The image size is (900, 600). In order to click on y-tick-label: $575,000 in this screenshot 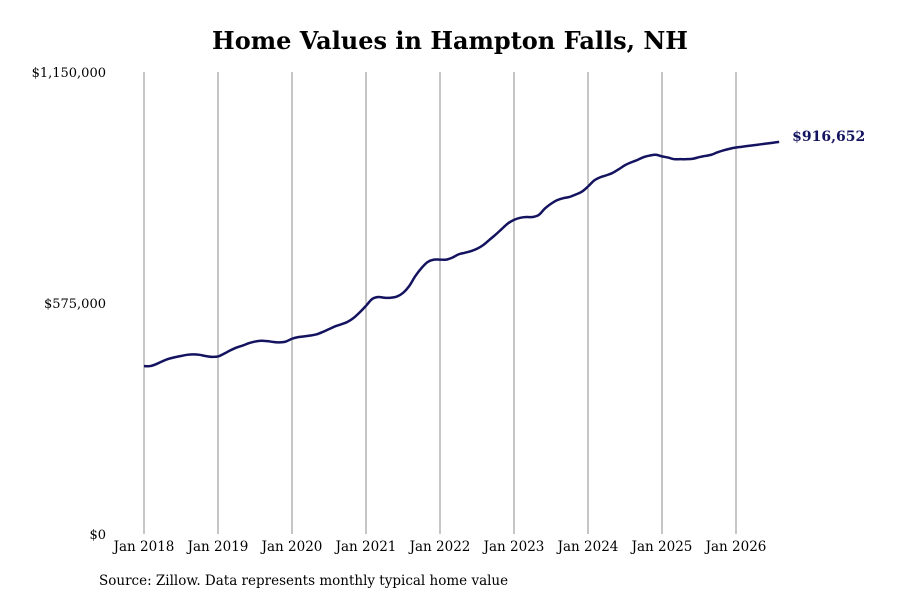, I will do `click(75, 304)`.